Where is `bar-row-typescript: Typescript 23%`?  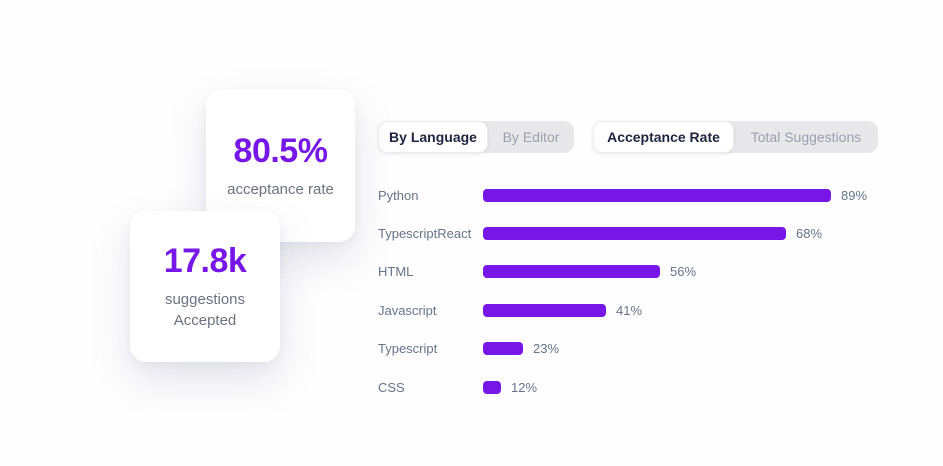 bar-row-typescript: Typescript 23% is located at coordinates (648, 349).